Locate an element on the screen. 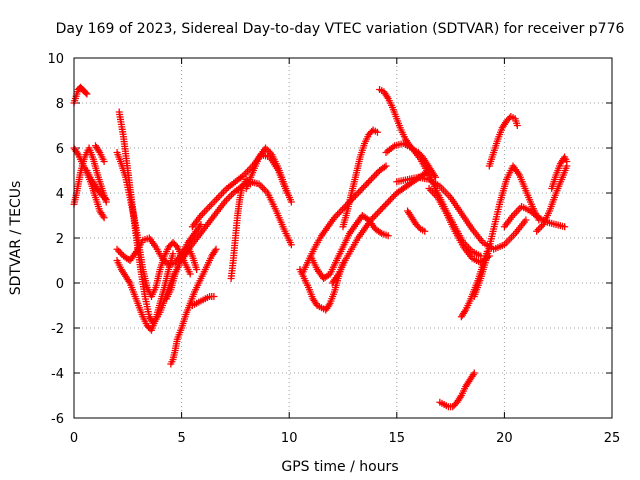 The image size is (640, 480). y-tick-label: -6 is located at coordinates (57, 419).